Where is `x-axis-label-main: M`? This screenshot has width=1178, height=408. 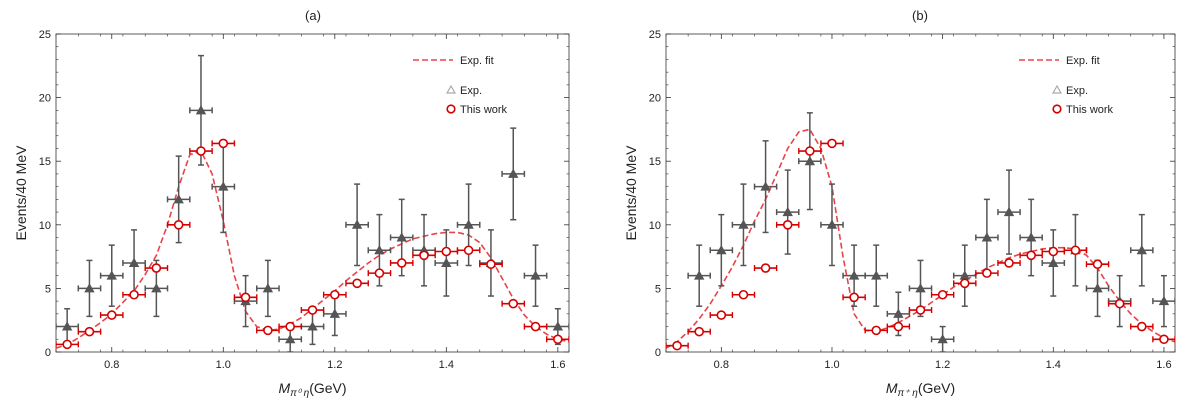
x-axis-label-main: M is located at coordinates (892, 388).